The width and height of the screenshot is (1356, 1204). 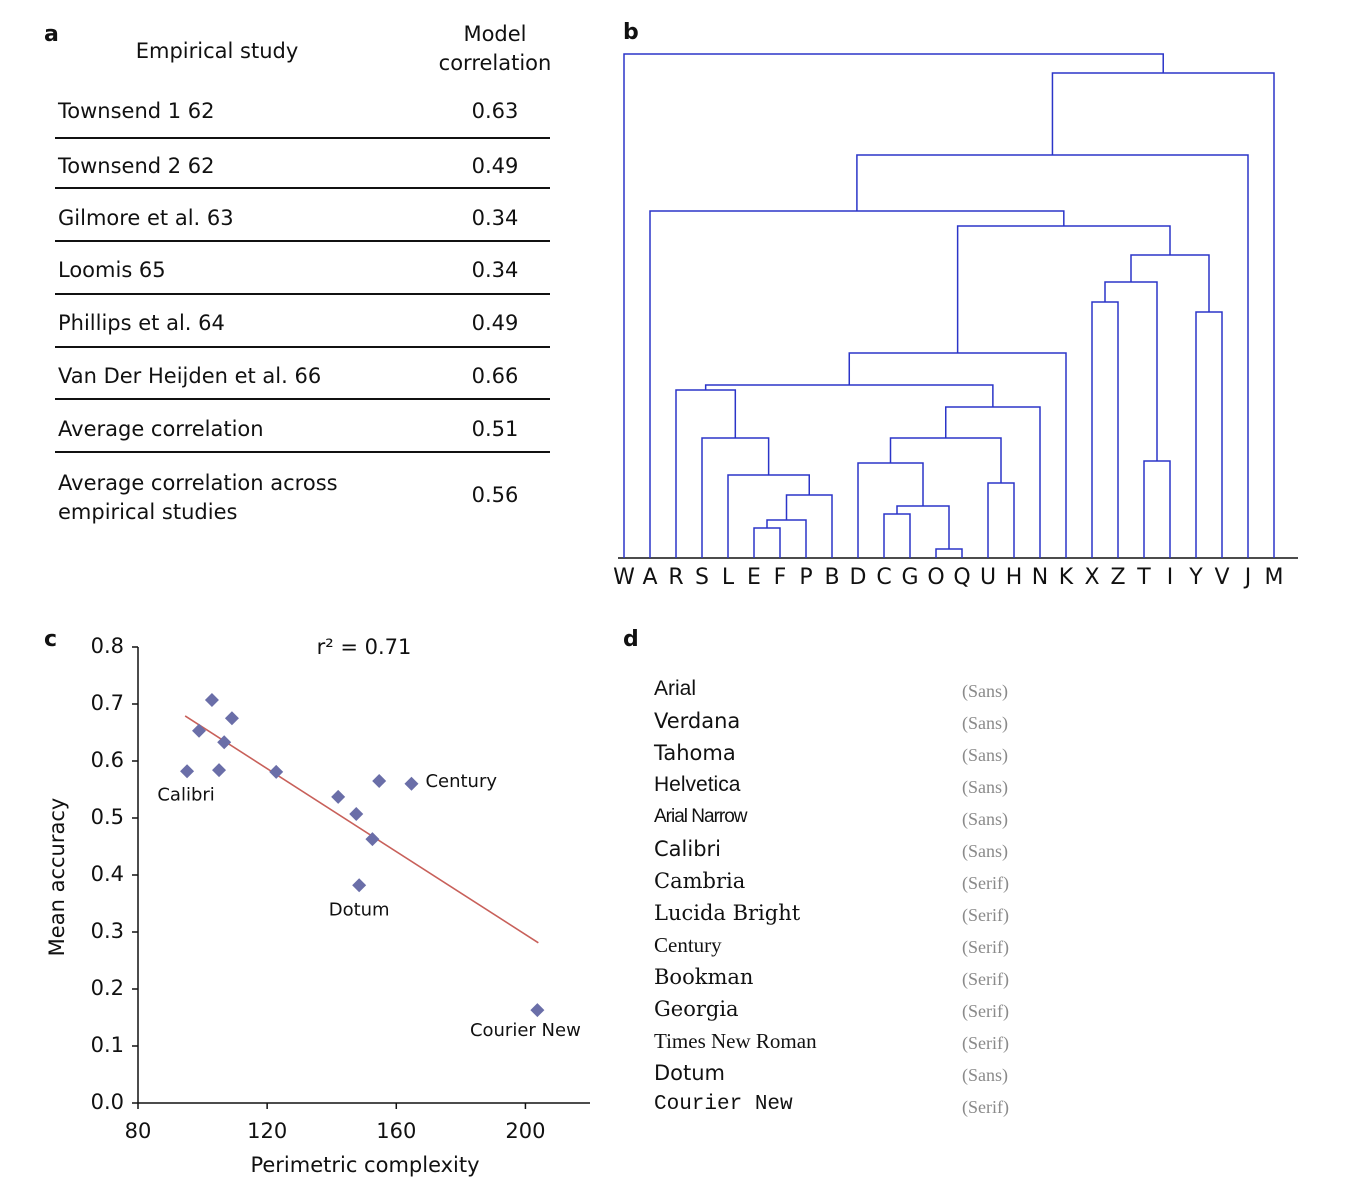 What do you see at coordinates (138, 1131) in the screenshot?
I see `x-tick-label: 80` at bounding box center [138, 1131].